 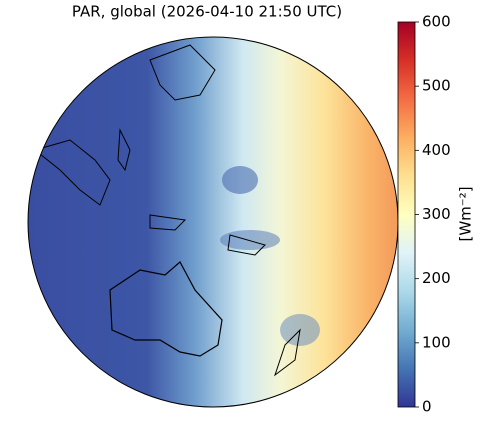 I want to click on colorbar, so click(x=406, y=214).